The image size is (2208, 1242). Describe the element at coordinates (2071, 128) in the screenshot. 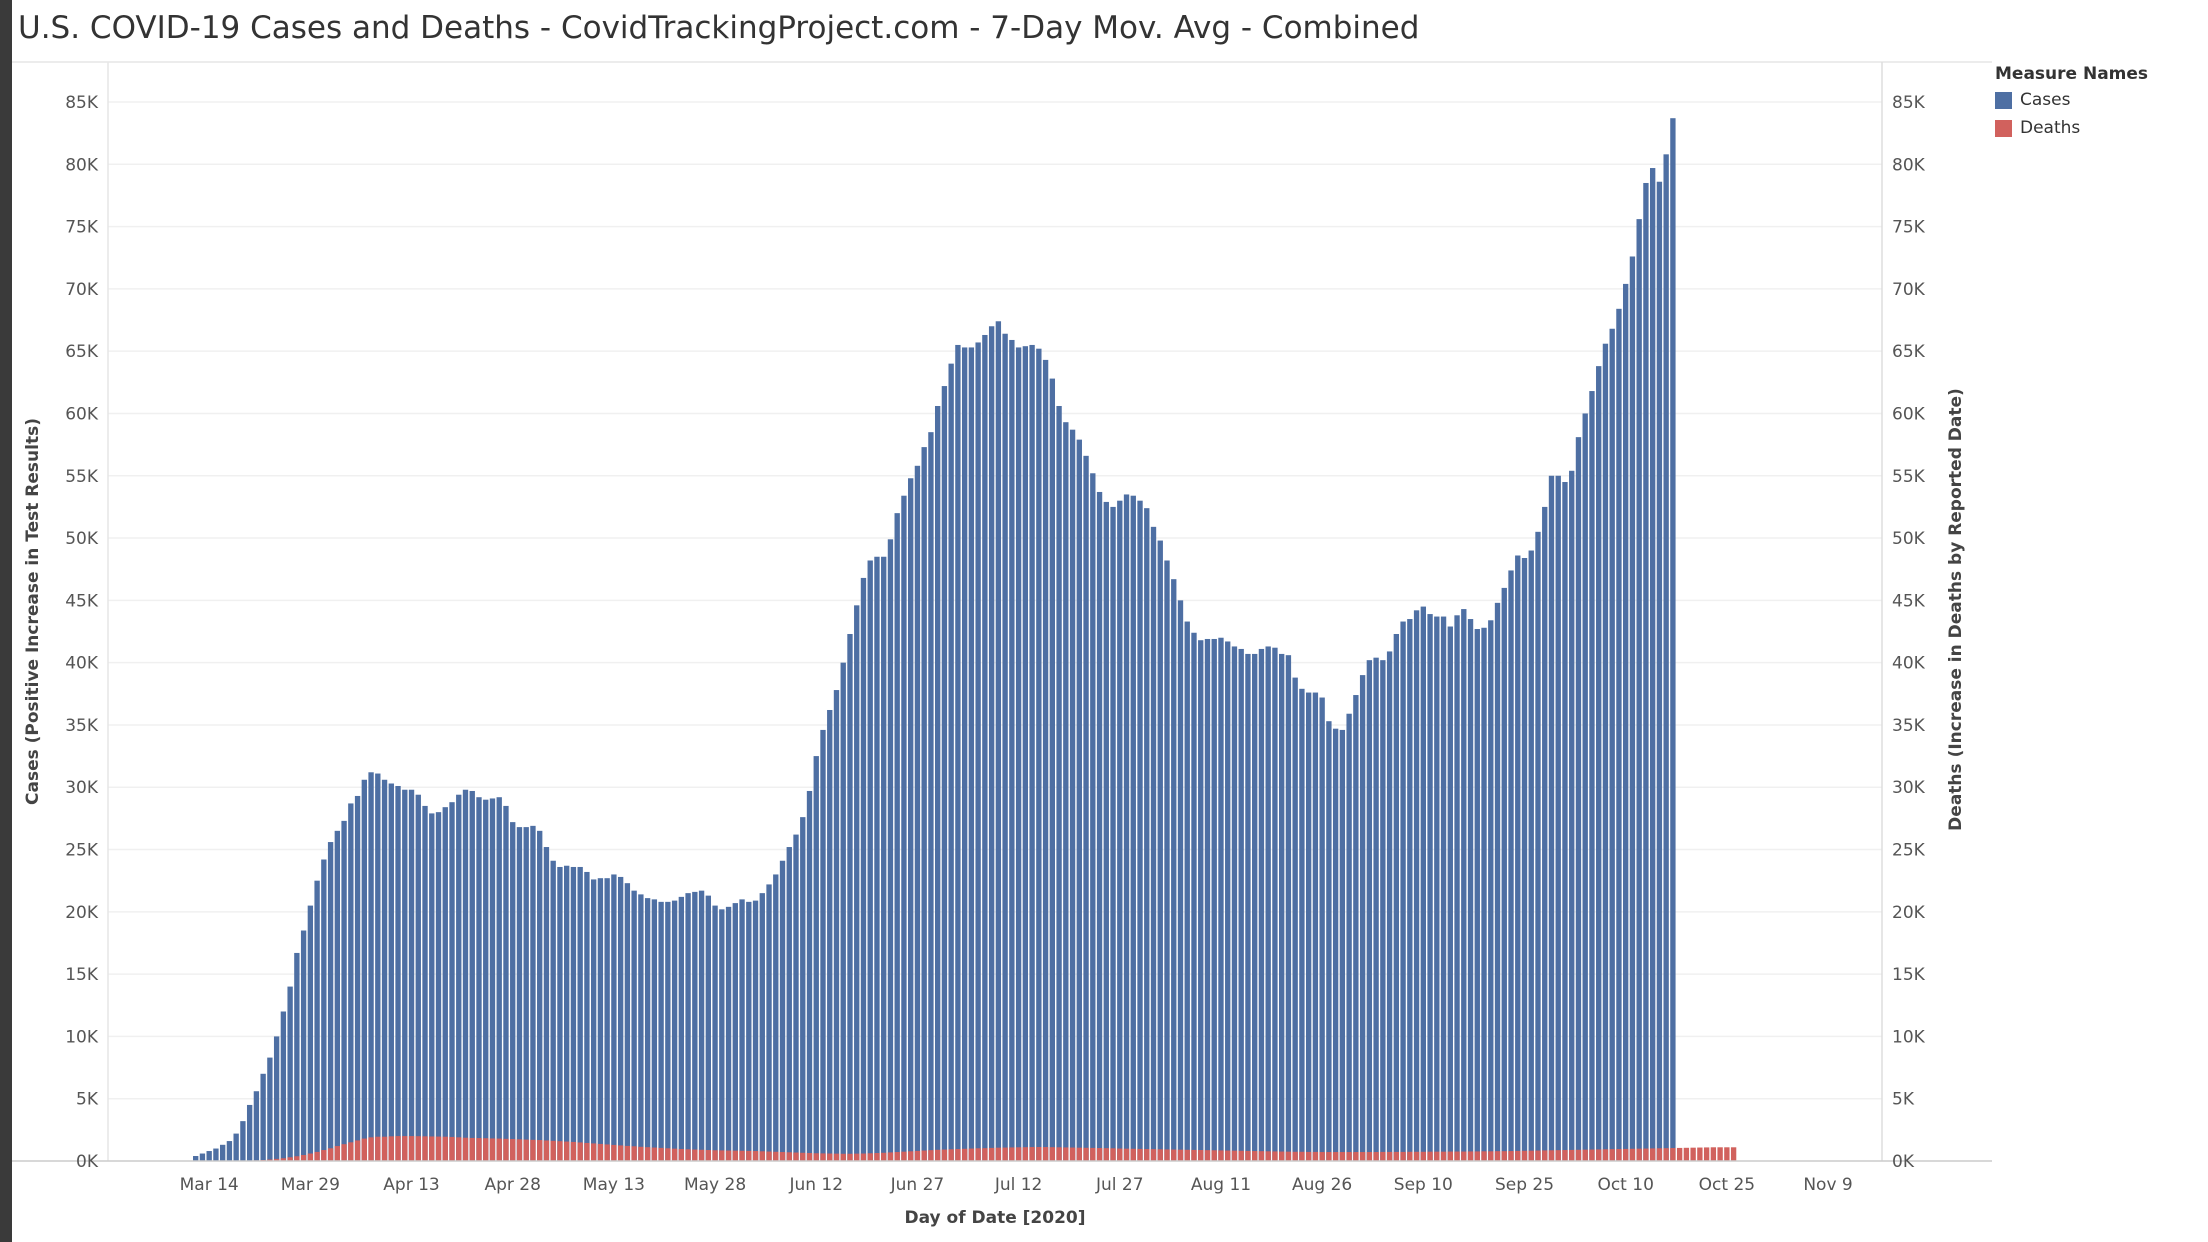

I see `legend-item-deaths: Deaths` at that location.